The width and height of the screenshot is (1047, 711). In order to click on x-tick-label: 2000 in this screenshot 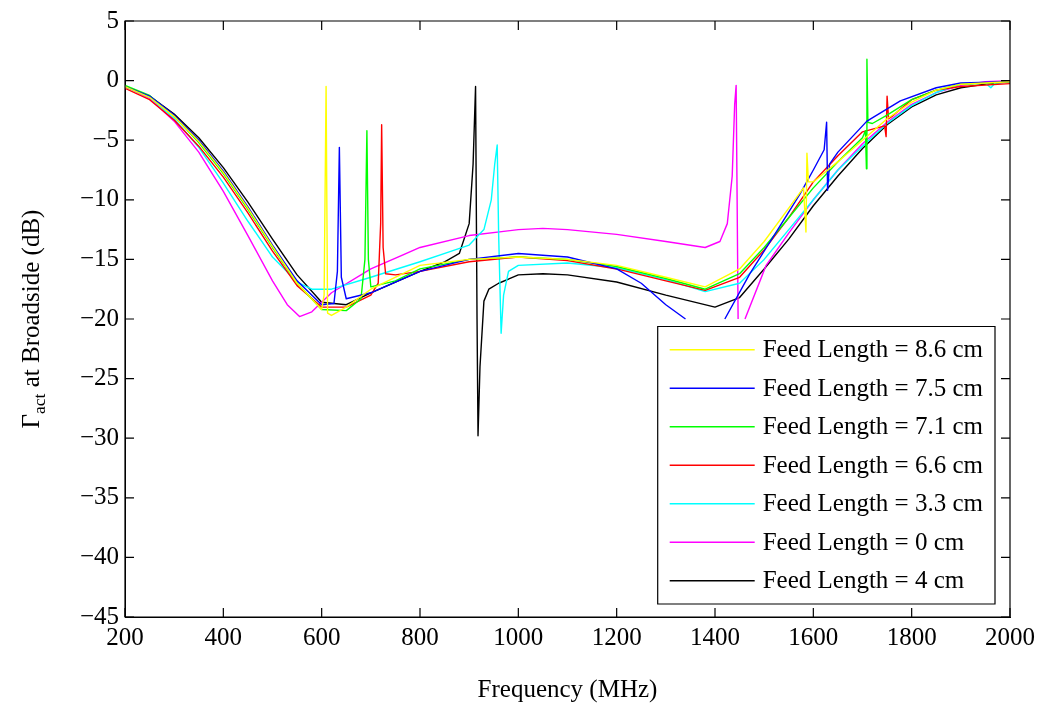, I will do `click(1010, 636)`.